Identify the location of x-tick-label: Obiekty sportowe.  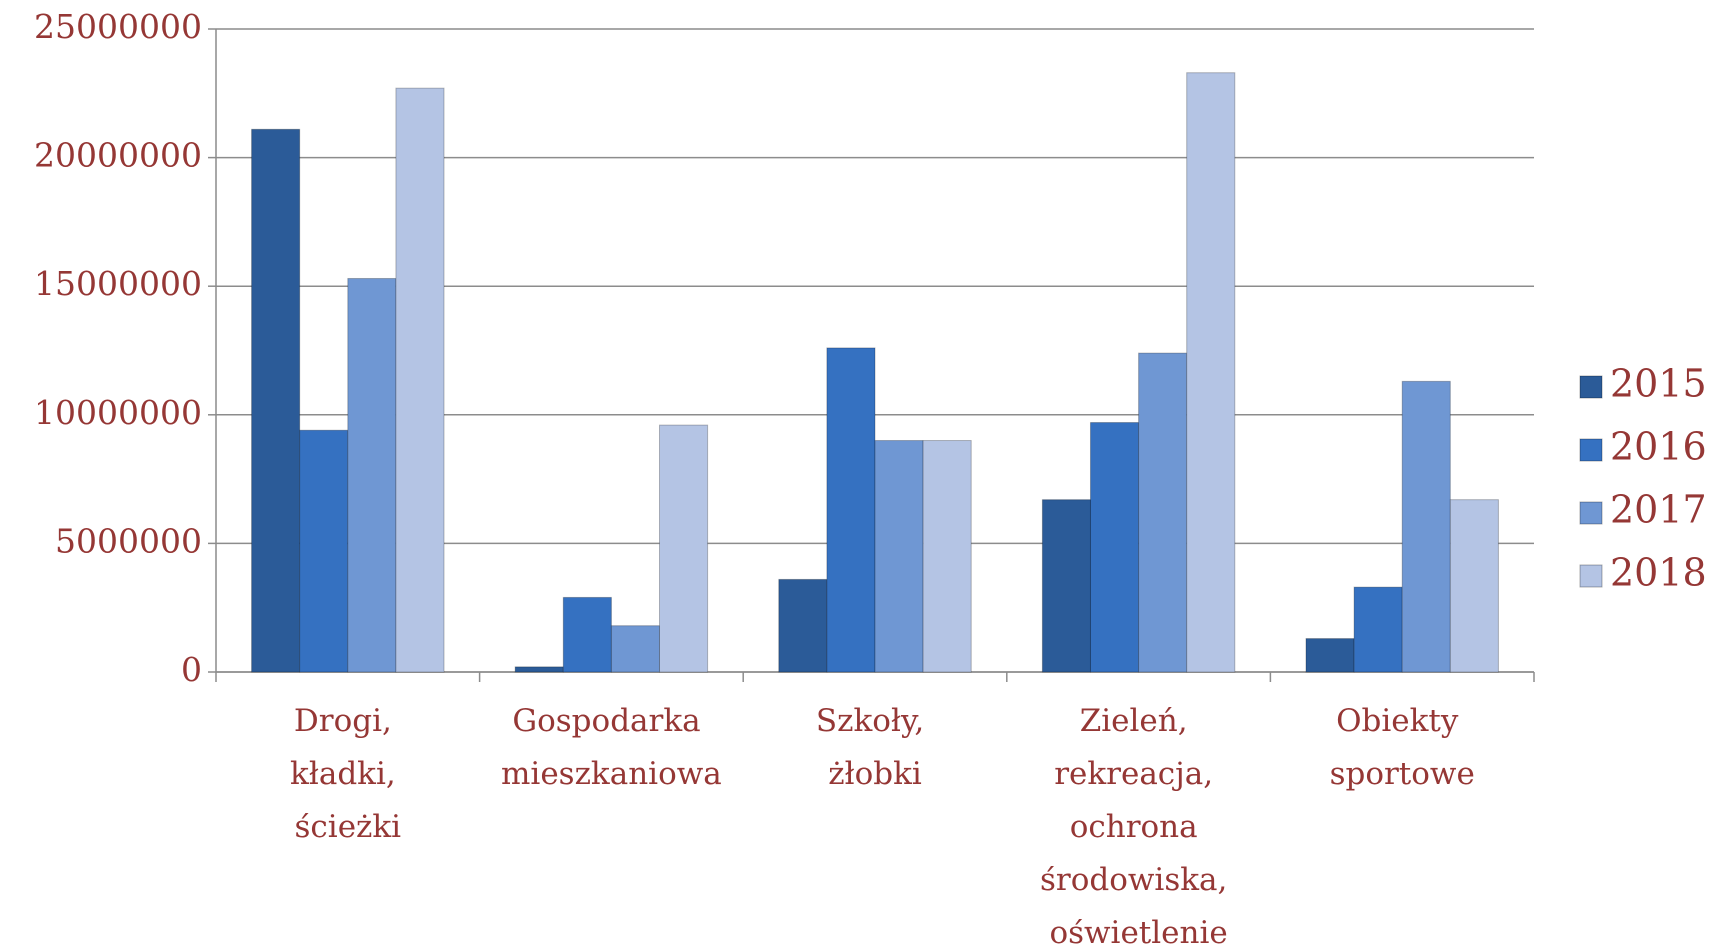
(1402, 747).